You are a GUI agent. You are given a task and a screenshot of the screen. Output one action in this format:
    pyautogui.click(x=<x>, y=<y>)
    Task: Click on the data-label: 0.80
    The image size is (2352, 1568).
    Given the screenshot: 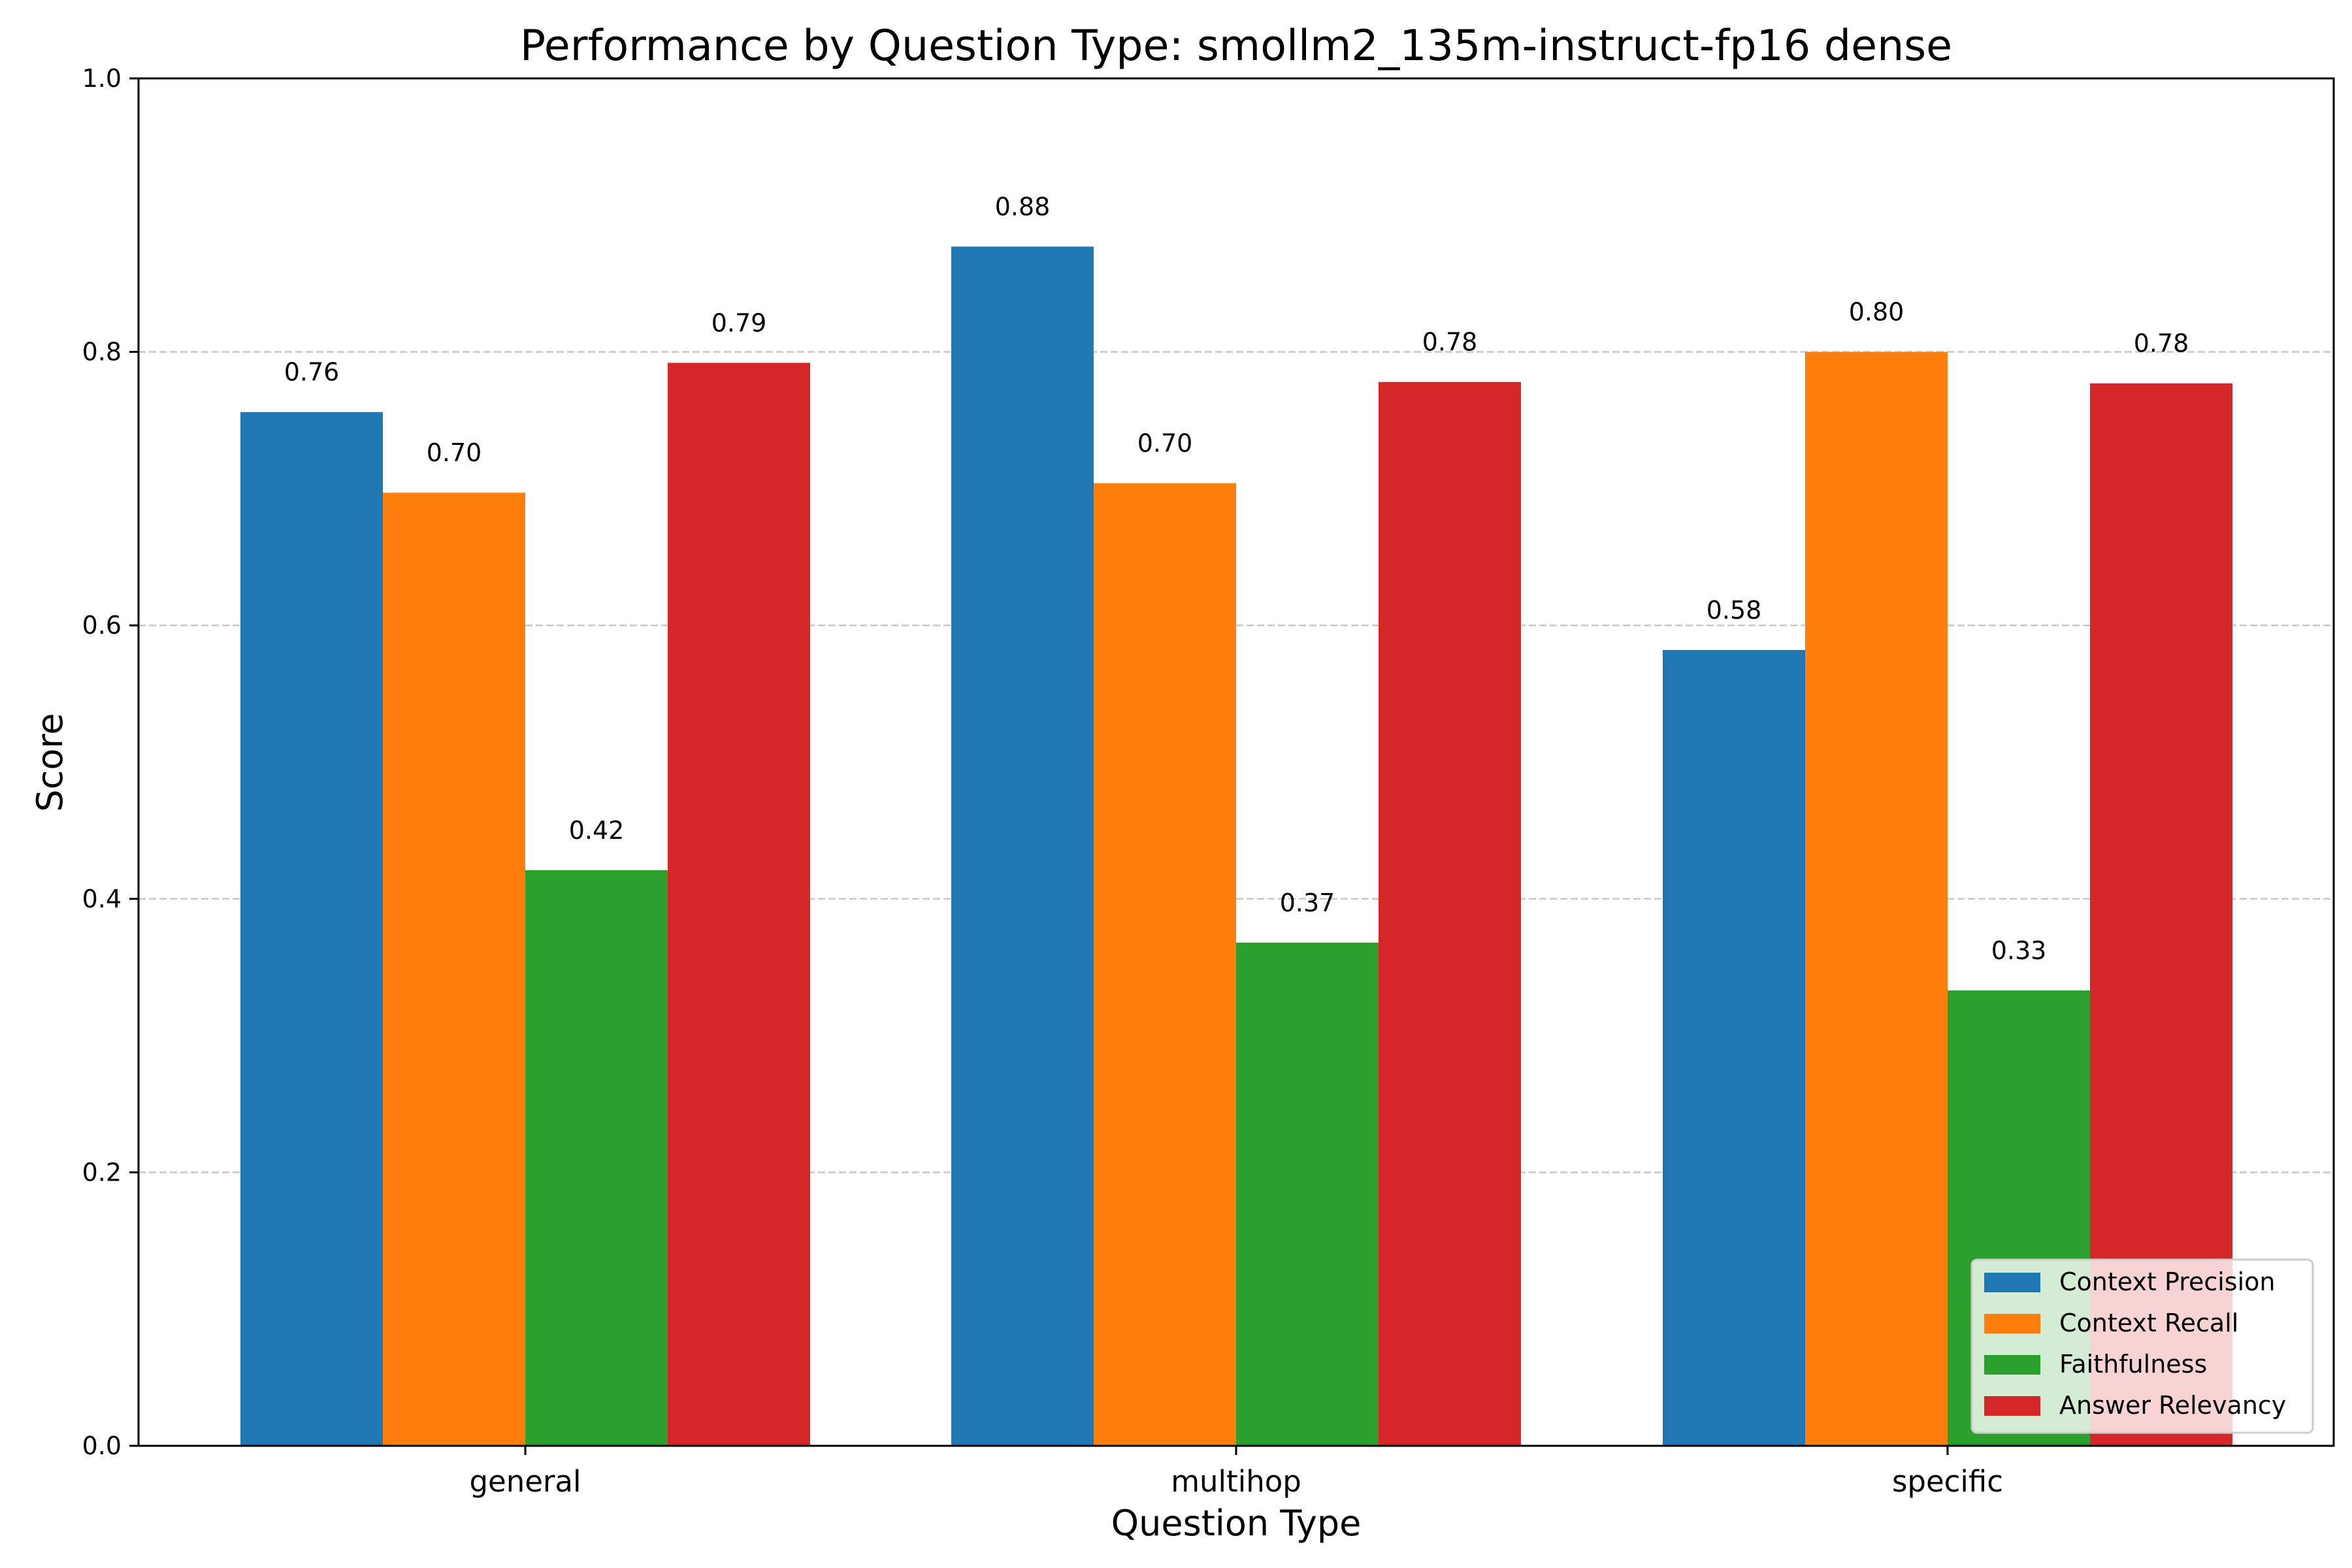 What is the action you would take?
    pyautogui.click(x=1876, y=312)
    